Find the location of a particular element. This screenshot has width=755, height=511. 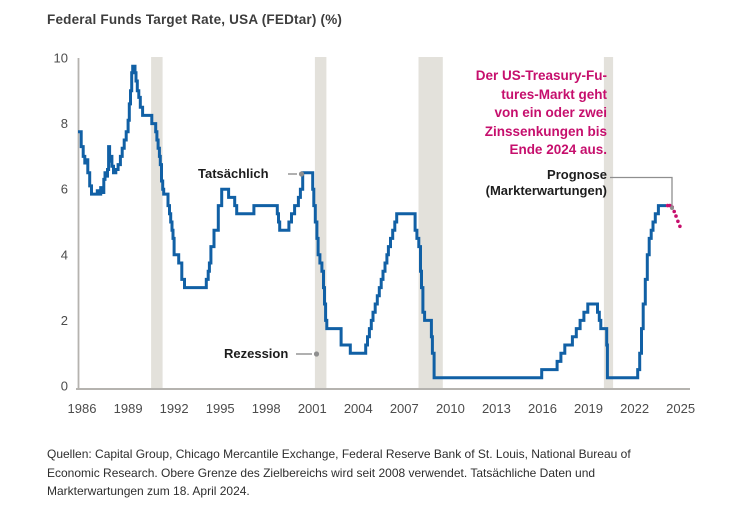

x-tick-label: 2025 is located at coordinates (680, 408).